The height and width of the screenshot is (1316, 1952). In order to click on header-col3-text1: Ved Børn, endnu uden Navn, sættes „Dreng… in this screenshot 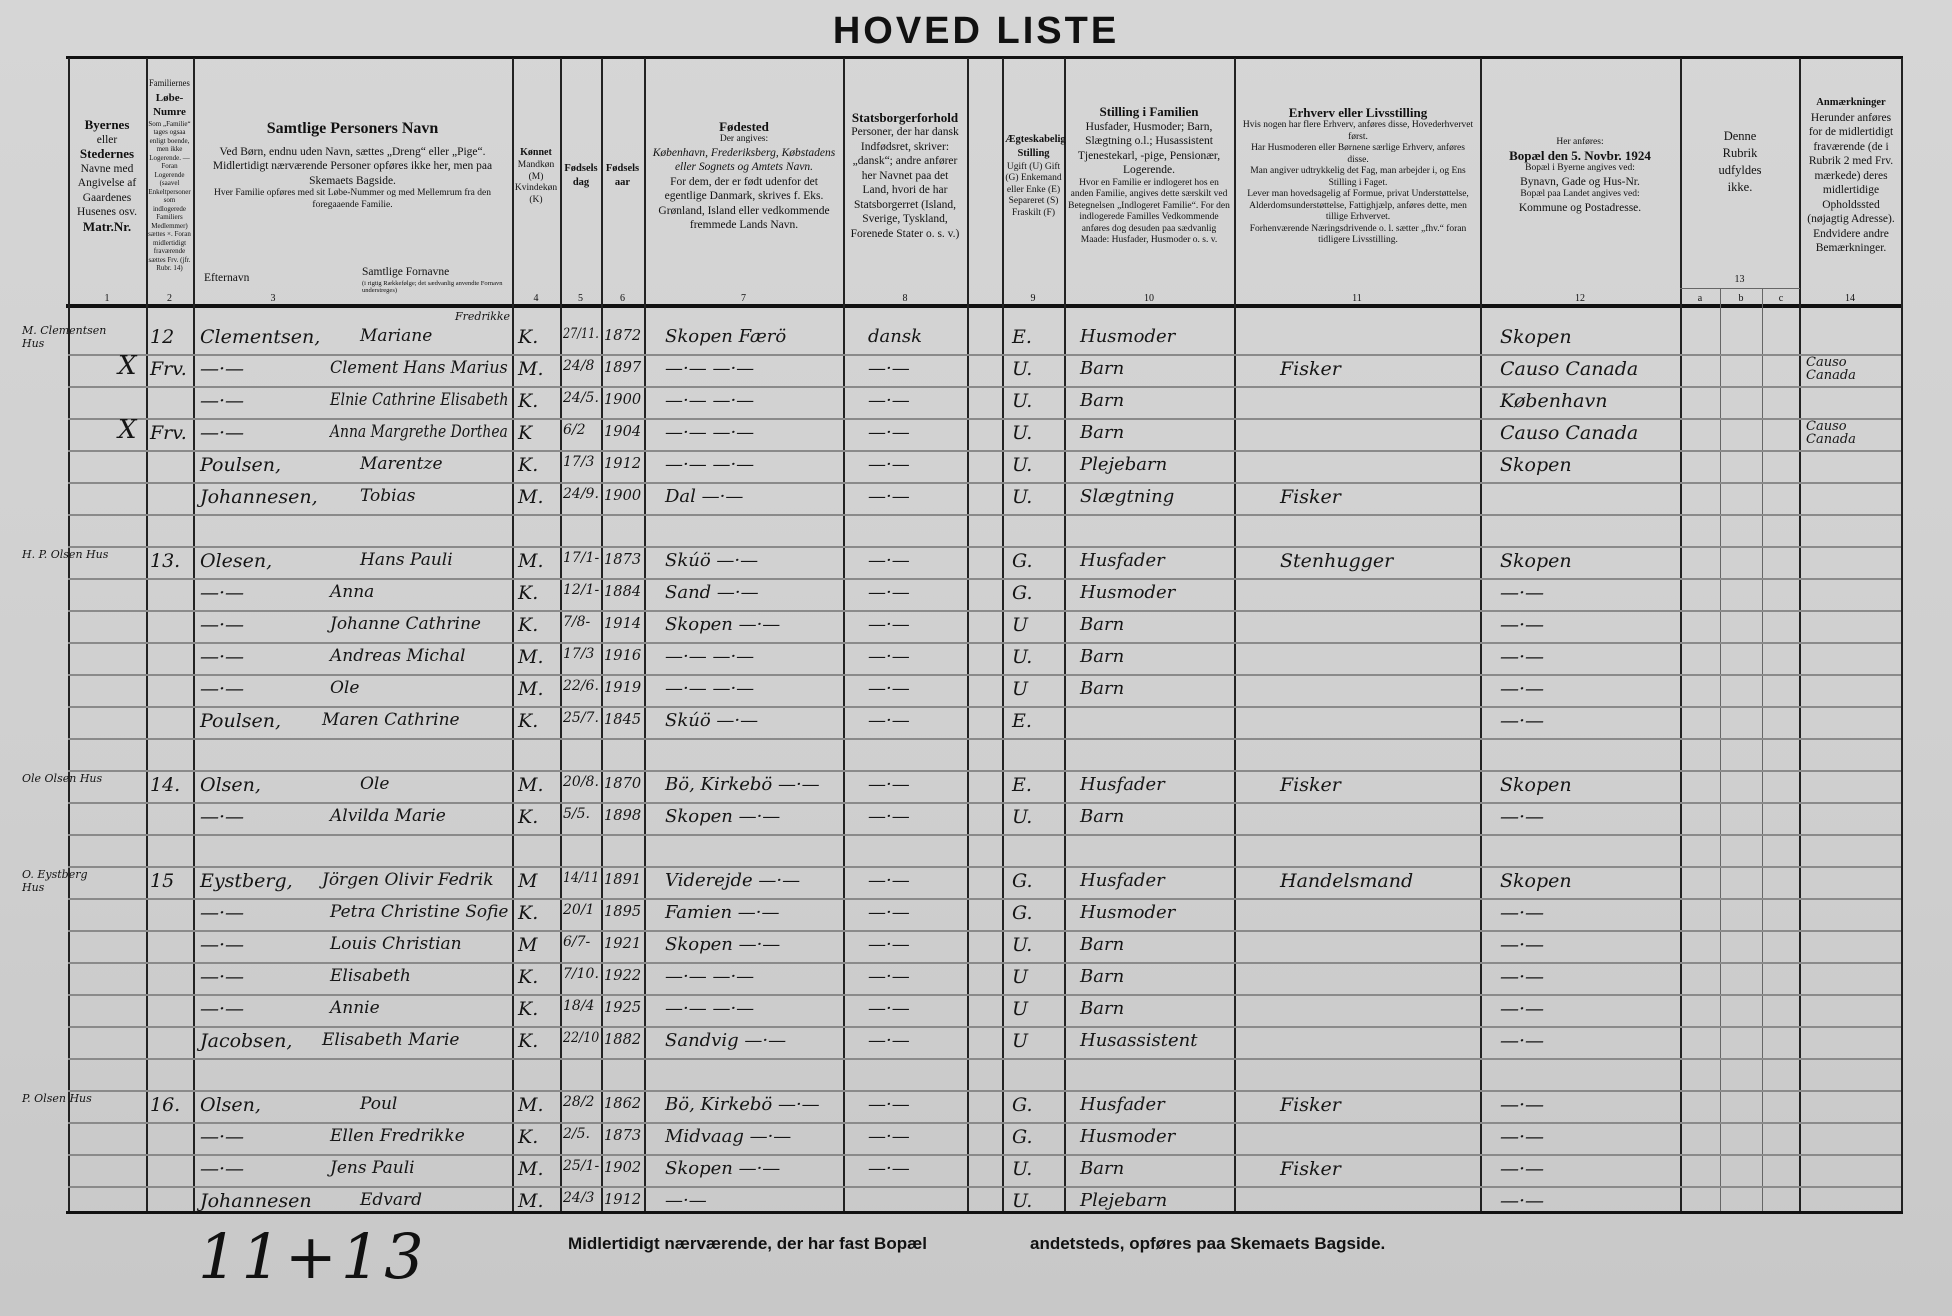, I will do `click(352, 151)`.